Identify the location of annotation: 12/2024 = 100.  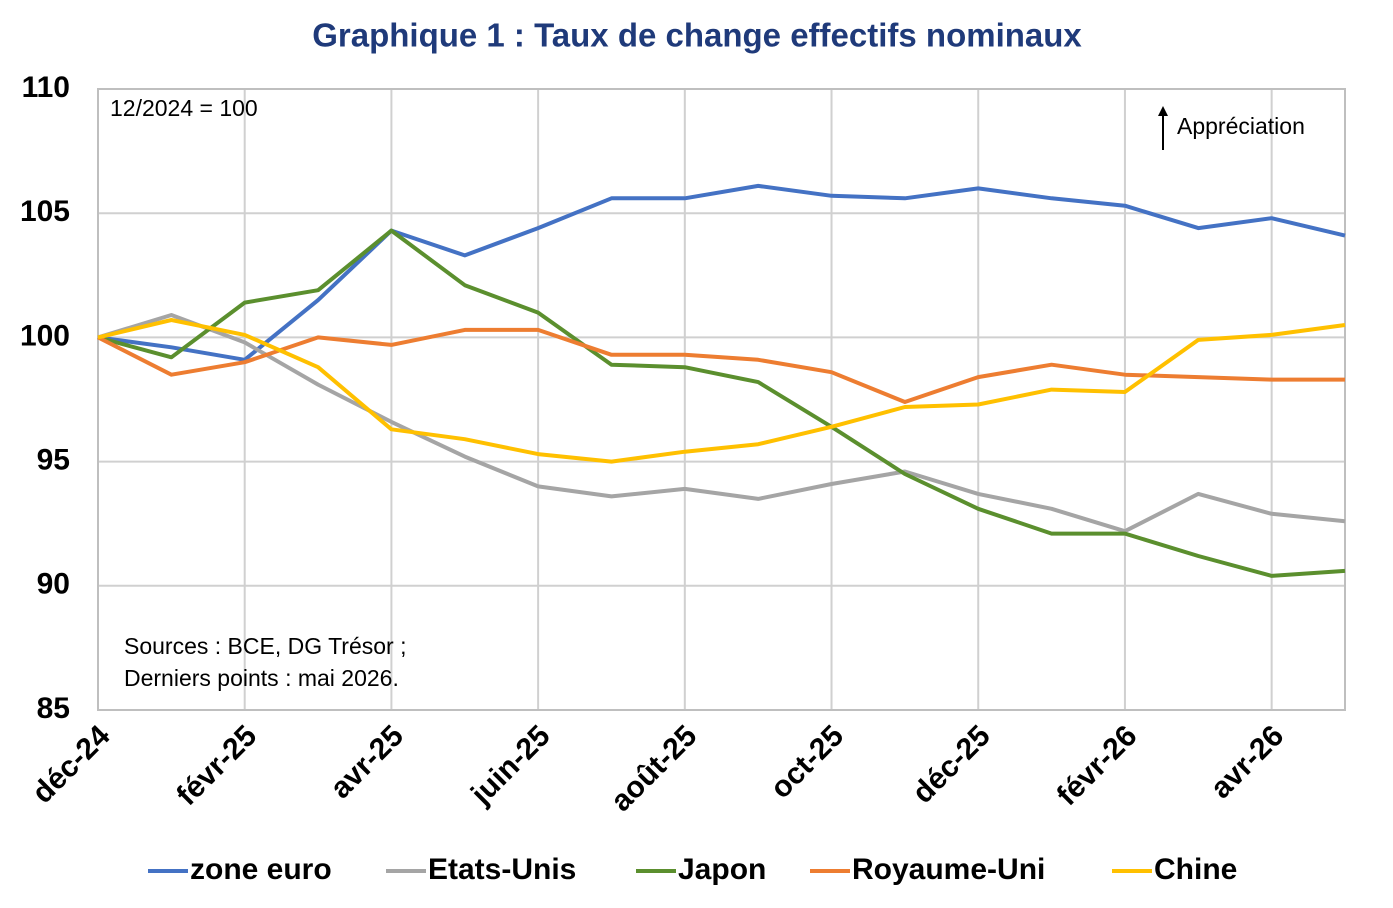
(184, 108).